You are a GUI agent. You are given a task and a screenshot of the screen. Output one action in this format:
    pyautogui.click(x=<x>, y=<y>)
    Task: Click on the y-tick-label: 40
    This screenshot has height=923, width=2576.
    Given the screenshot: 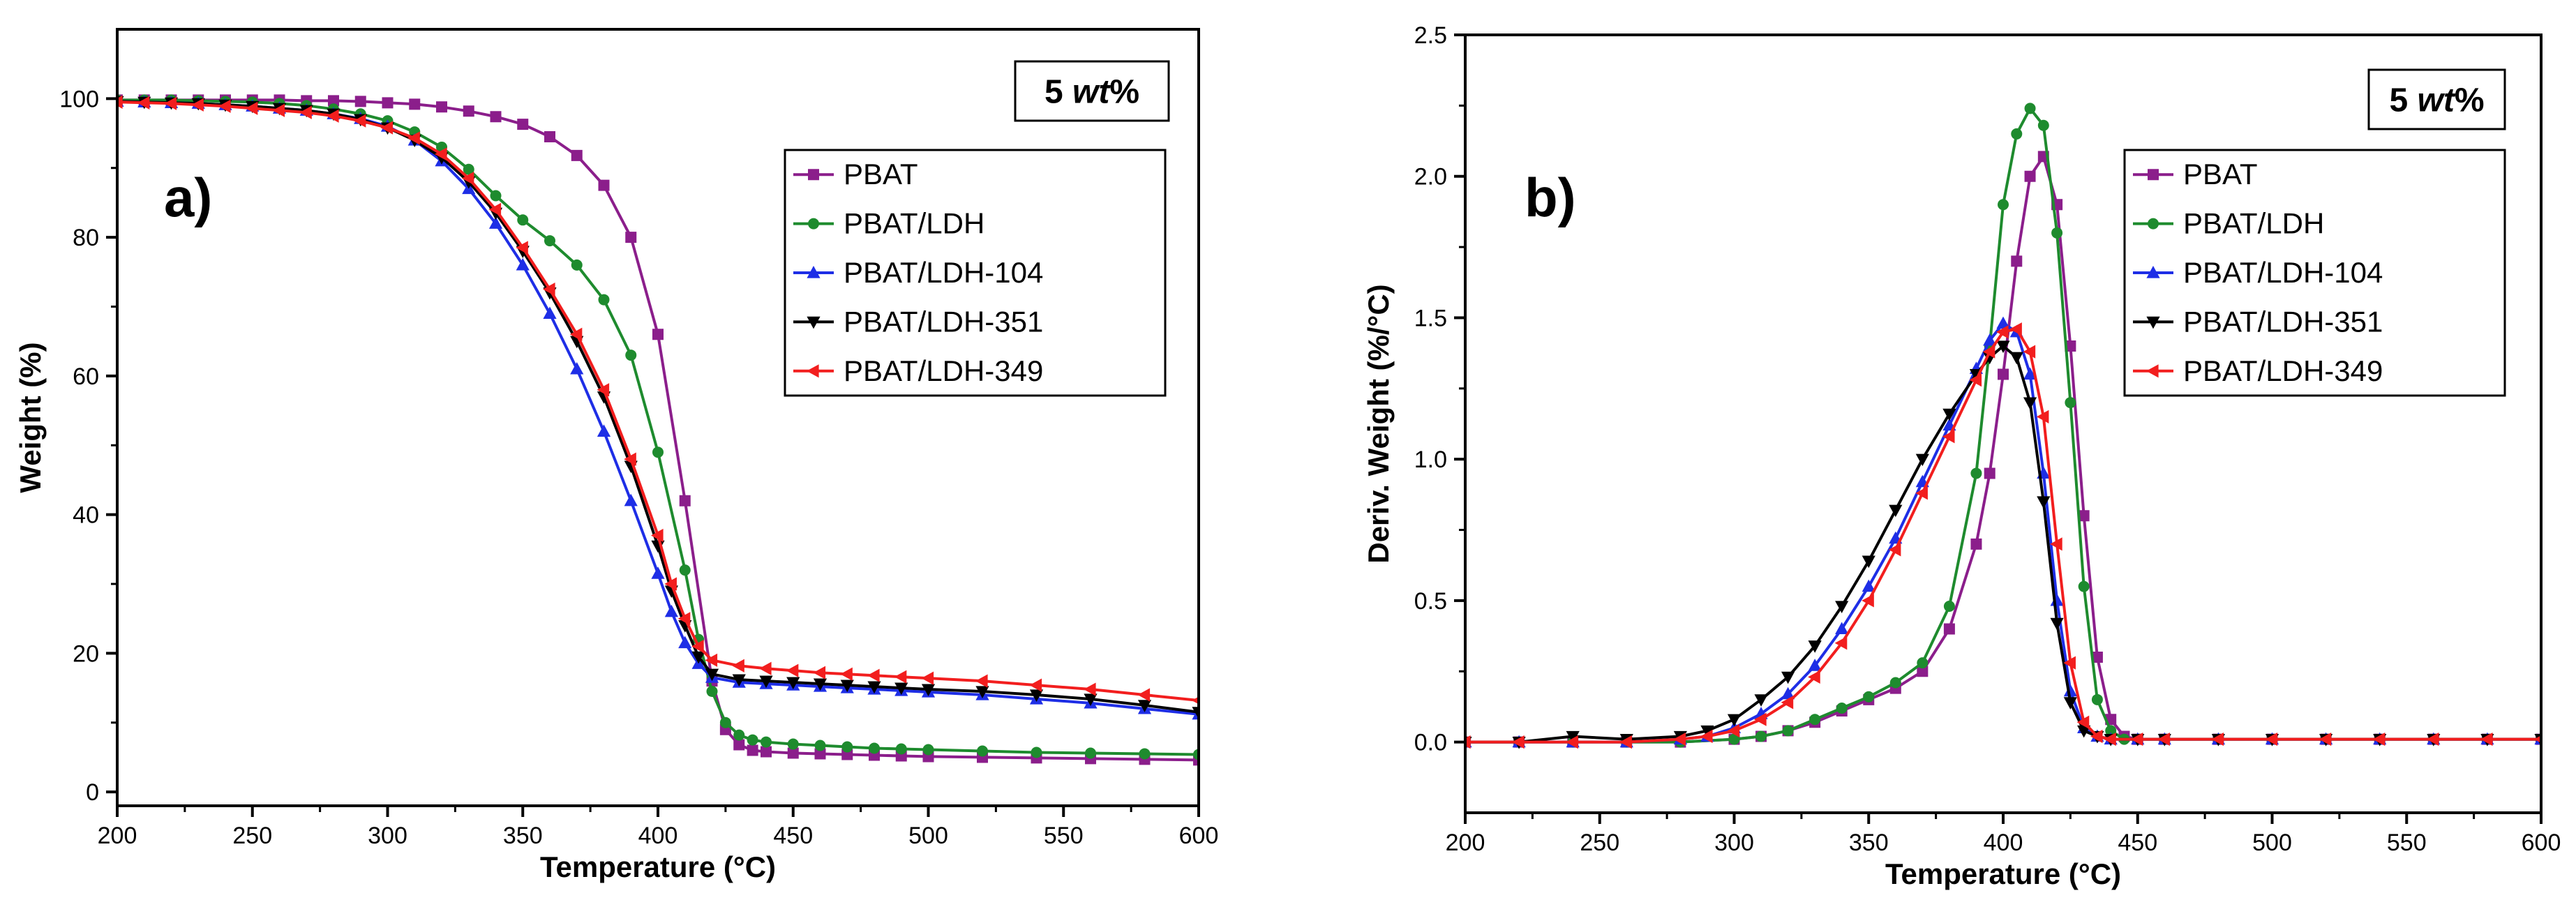 What is the action you would take?
    pyautogui.click(x=86, y=515)
    